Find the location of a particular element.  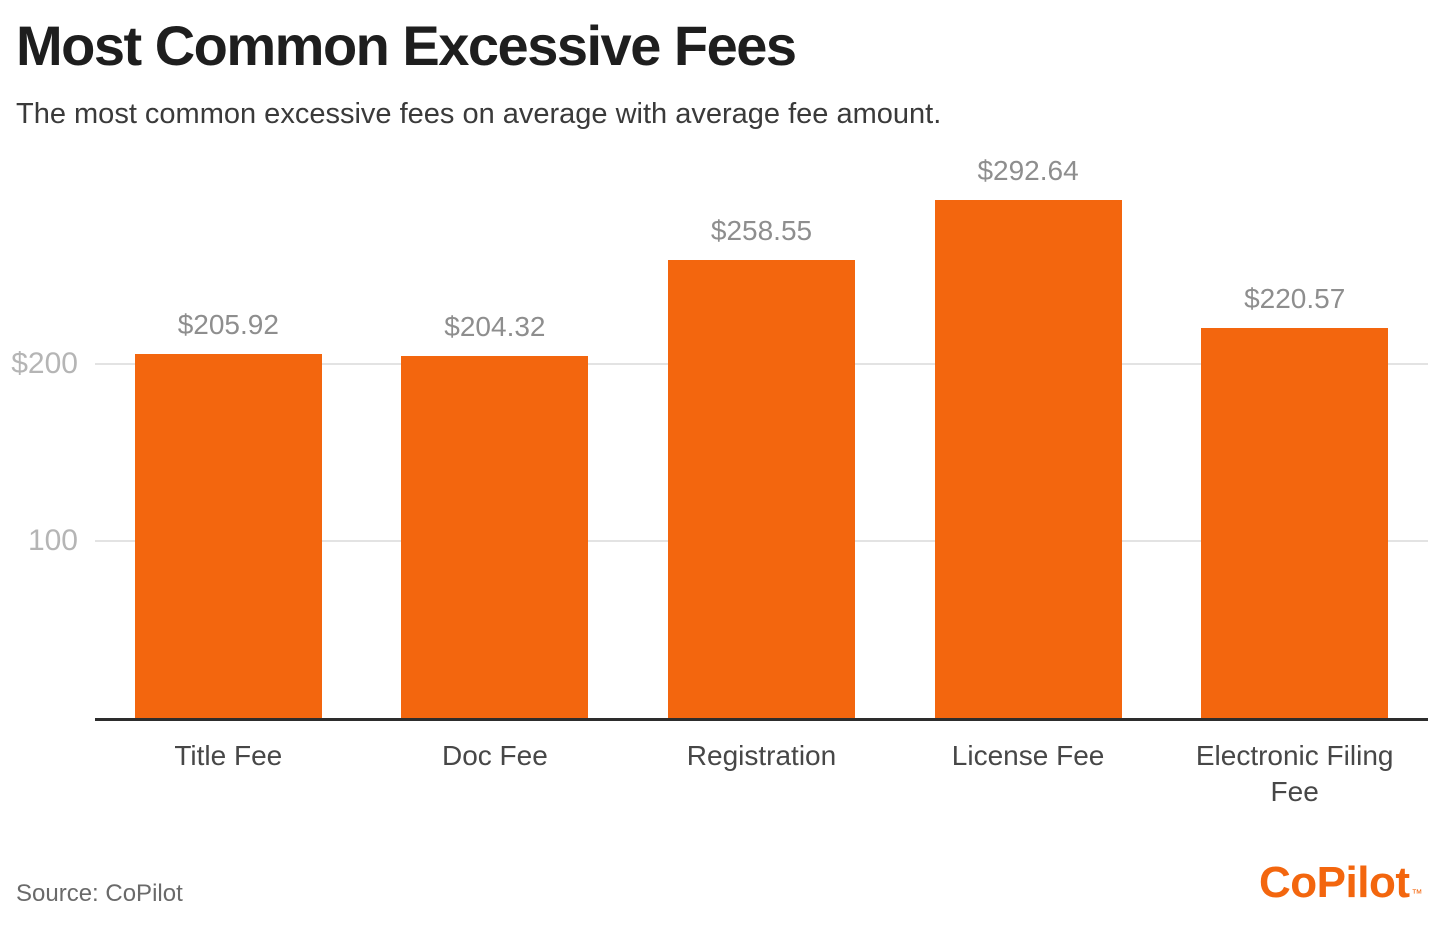

bar-value-label: $258.55 is located at coordinates (761, 231).